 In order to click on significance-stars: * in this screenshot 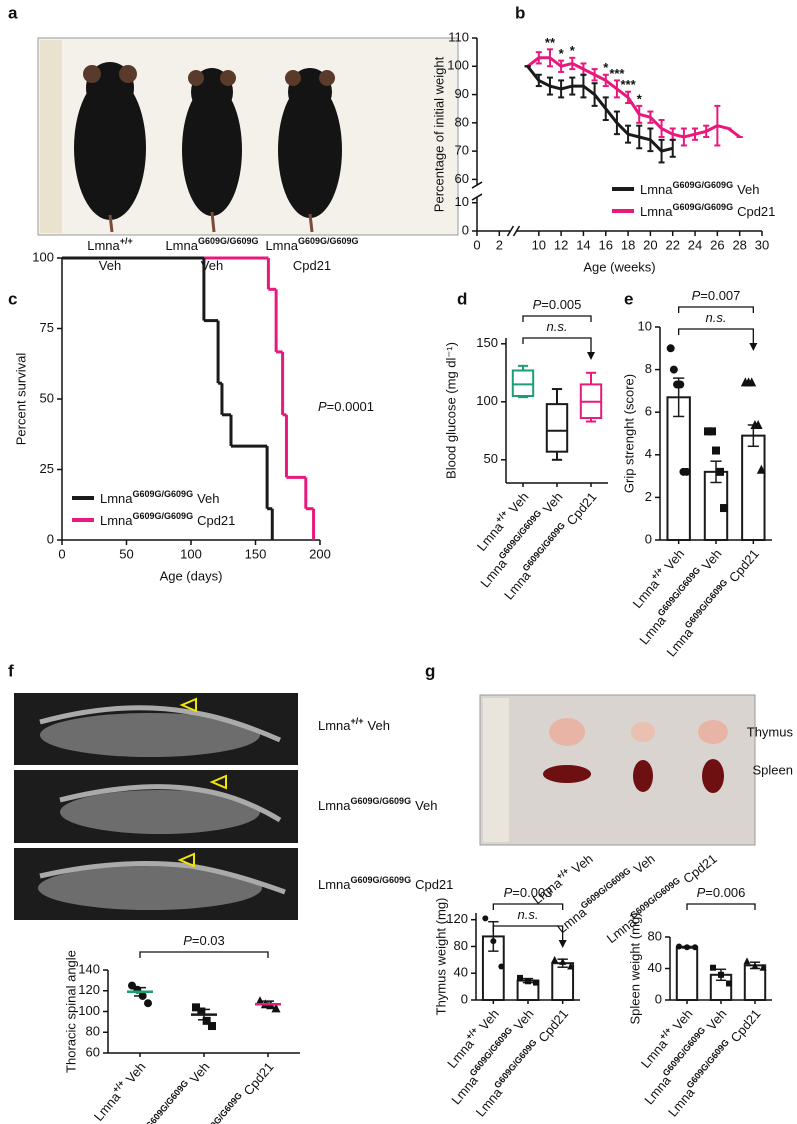, I will do `click(562, 53)`.